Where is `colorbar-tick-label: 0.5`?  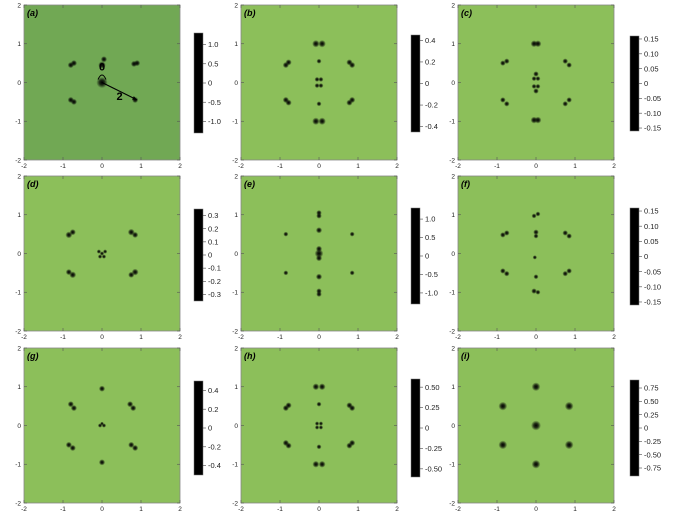
colorbar-tick-label: 0.5 is located at coordinates (213, 63).